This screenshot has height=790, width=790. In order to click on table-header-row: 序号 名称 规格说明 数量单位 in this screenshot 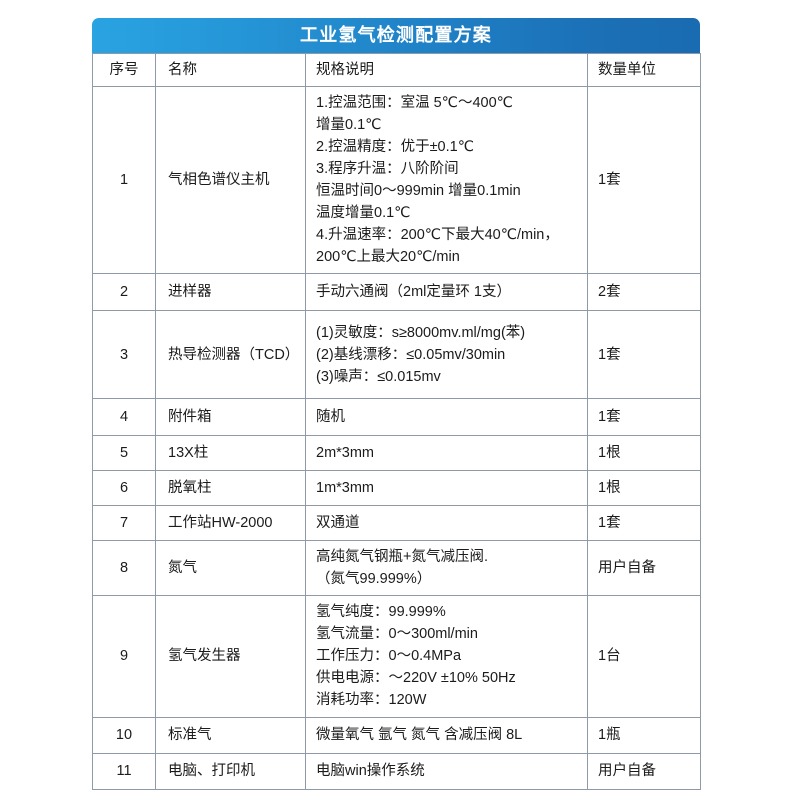, I will do `click(396, 70)`.